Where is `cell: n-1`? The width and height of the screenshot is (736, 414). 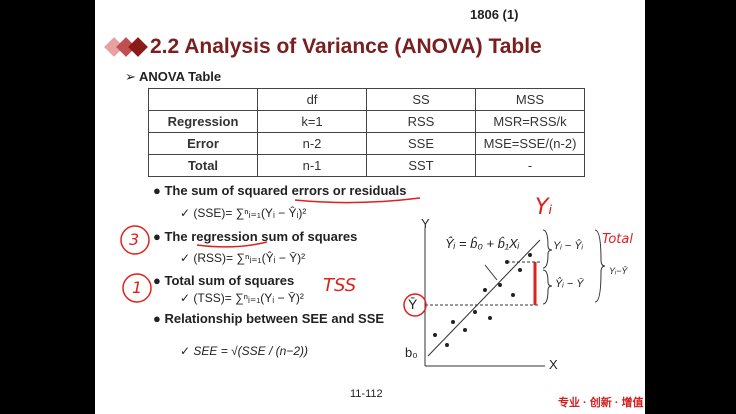 cell: n-1 is located at coordinates (312, 165).